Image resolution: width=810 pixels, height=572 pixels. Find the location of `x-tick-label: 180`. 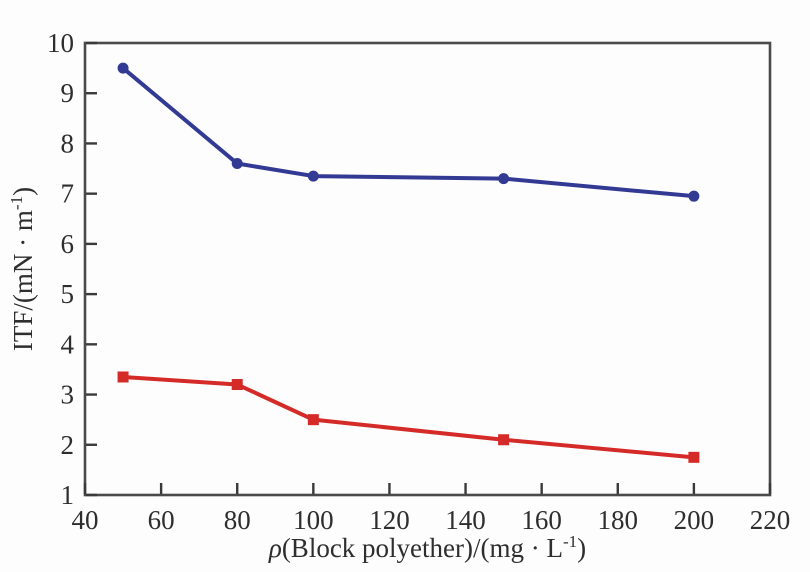

x-tick-label: 180 is located at coordinates (618, 520).